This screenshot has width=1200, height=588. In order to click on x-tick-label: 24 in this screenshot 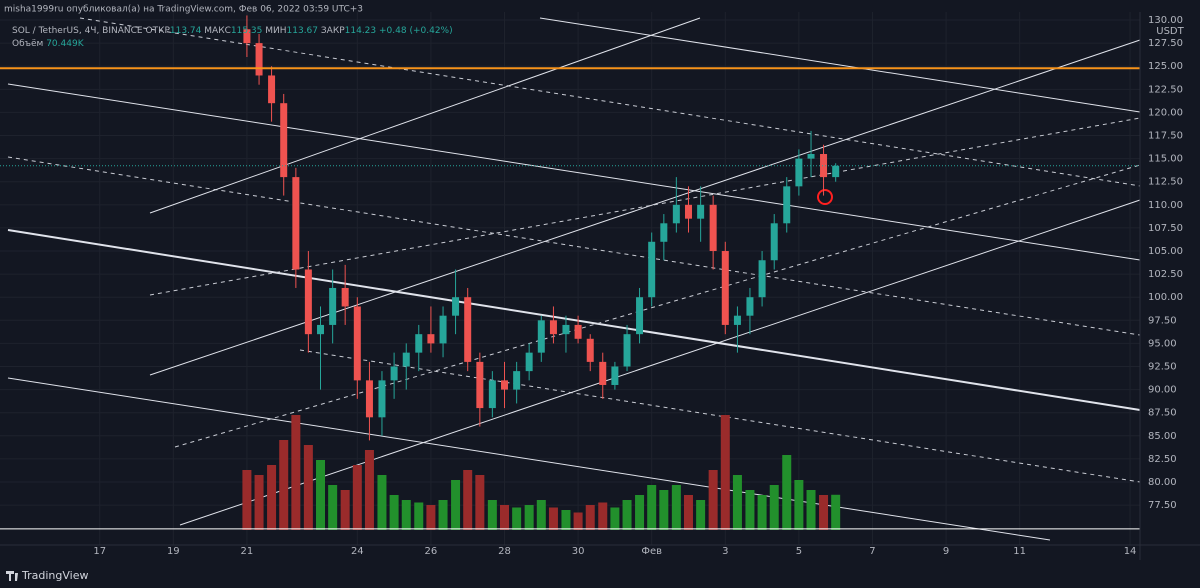, I will do `click(357, 551)`.